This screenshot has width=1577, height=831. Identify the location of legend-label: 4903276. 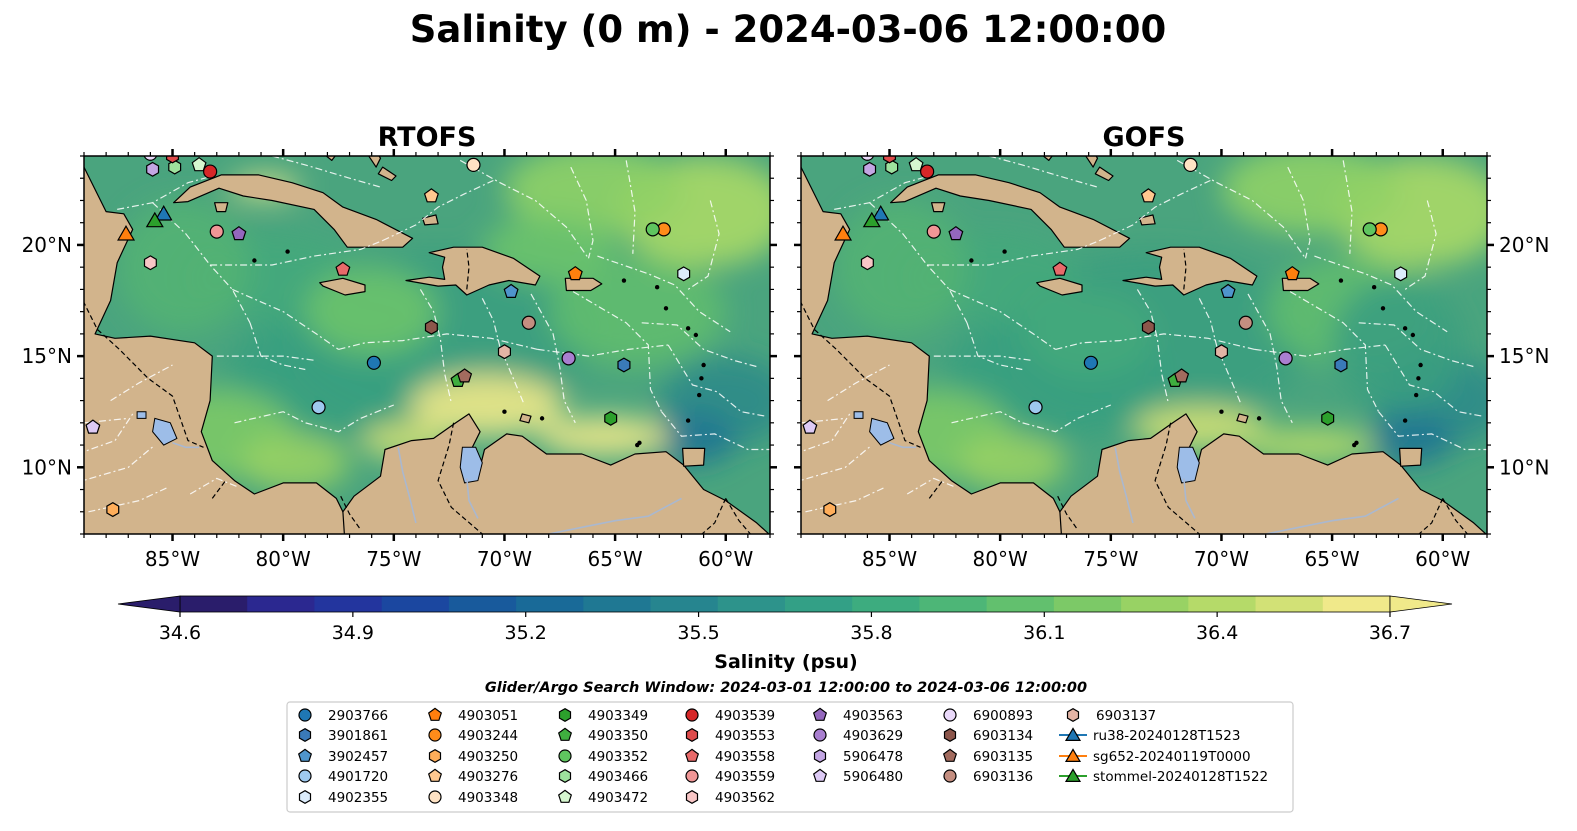
(488, 777).